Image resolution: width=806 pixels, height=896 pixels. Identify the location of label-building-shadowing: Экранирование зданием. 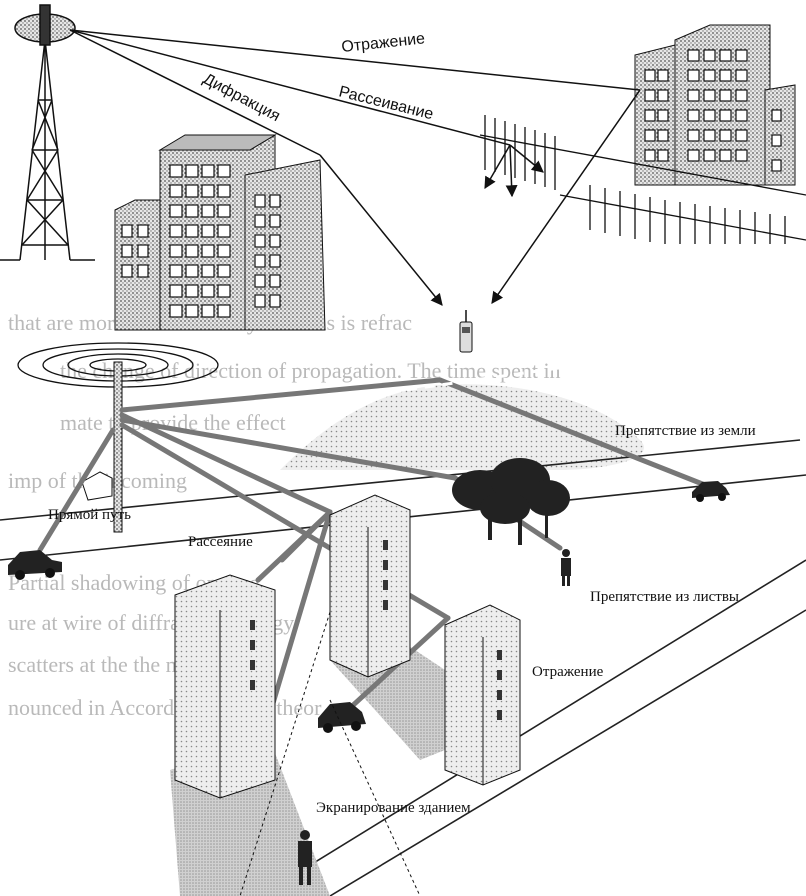
(393, 808).